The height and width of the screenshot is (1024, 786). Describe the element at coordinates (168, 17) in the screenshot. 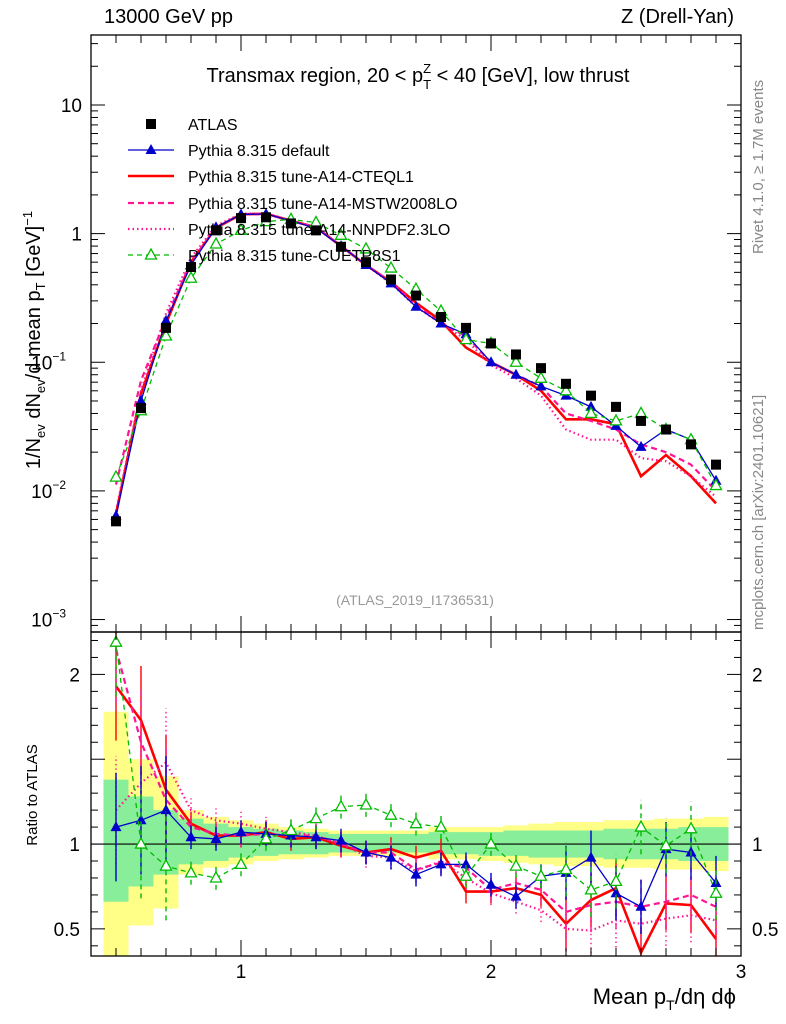

I see `header-left: 13000 GeV pp` at that location.